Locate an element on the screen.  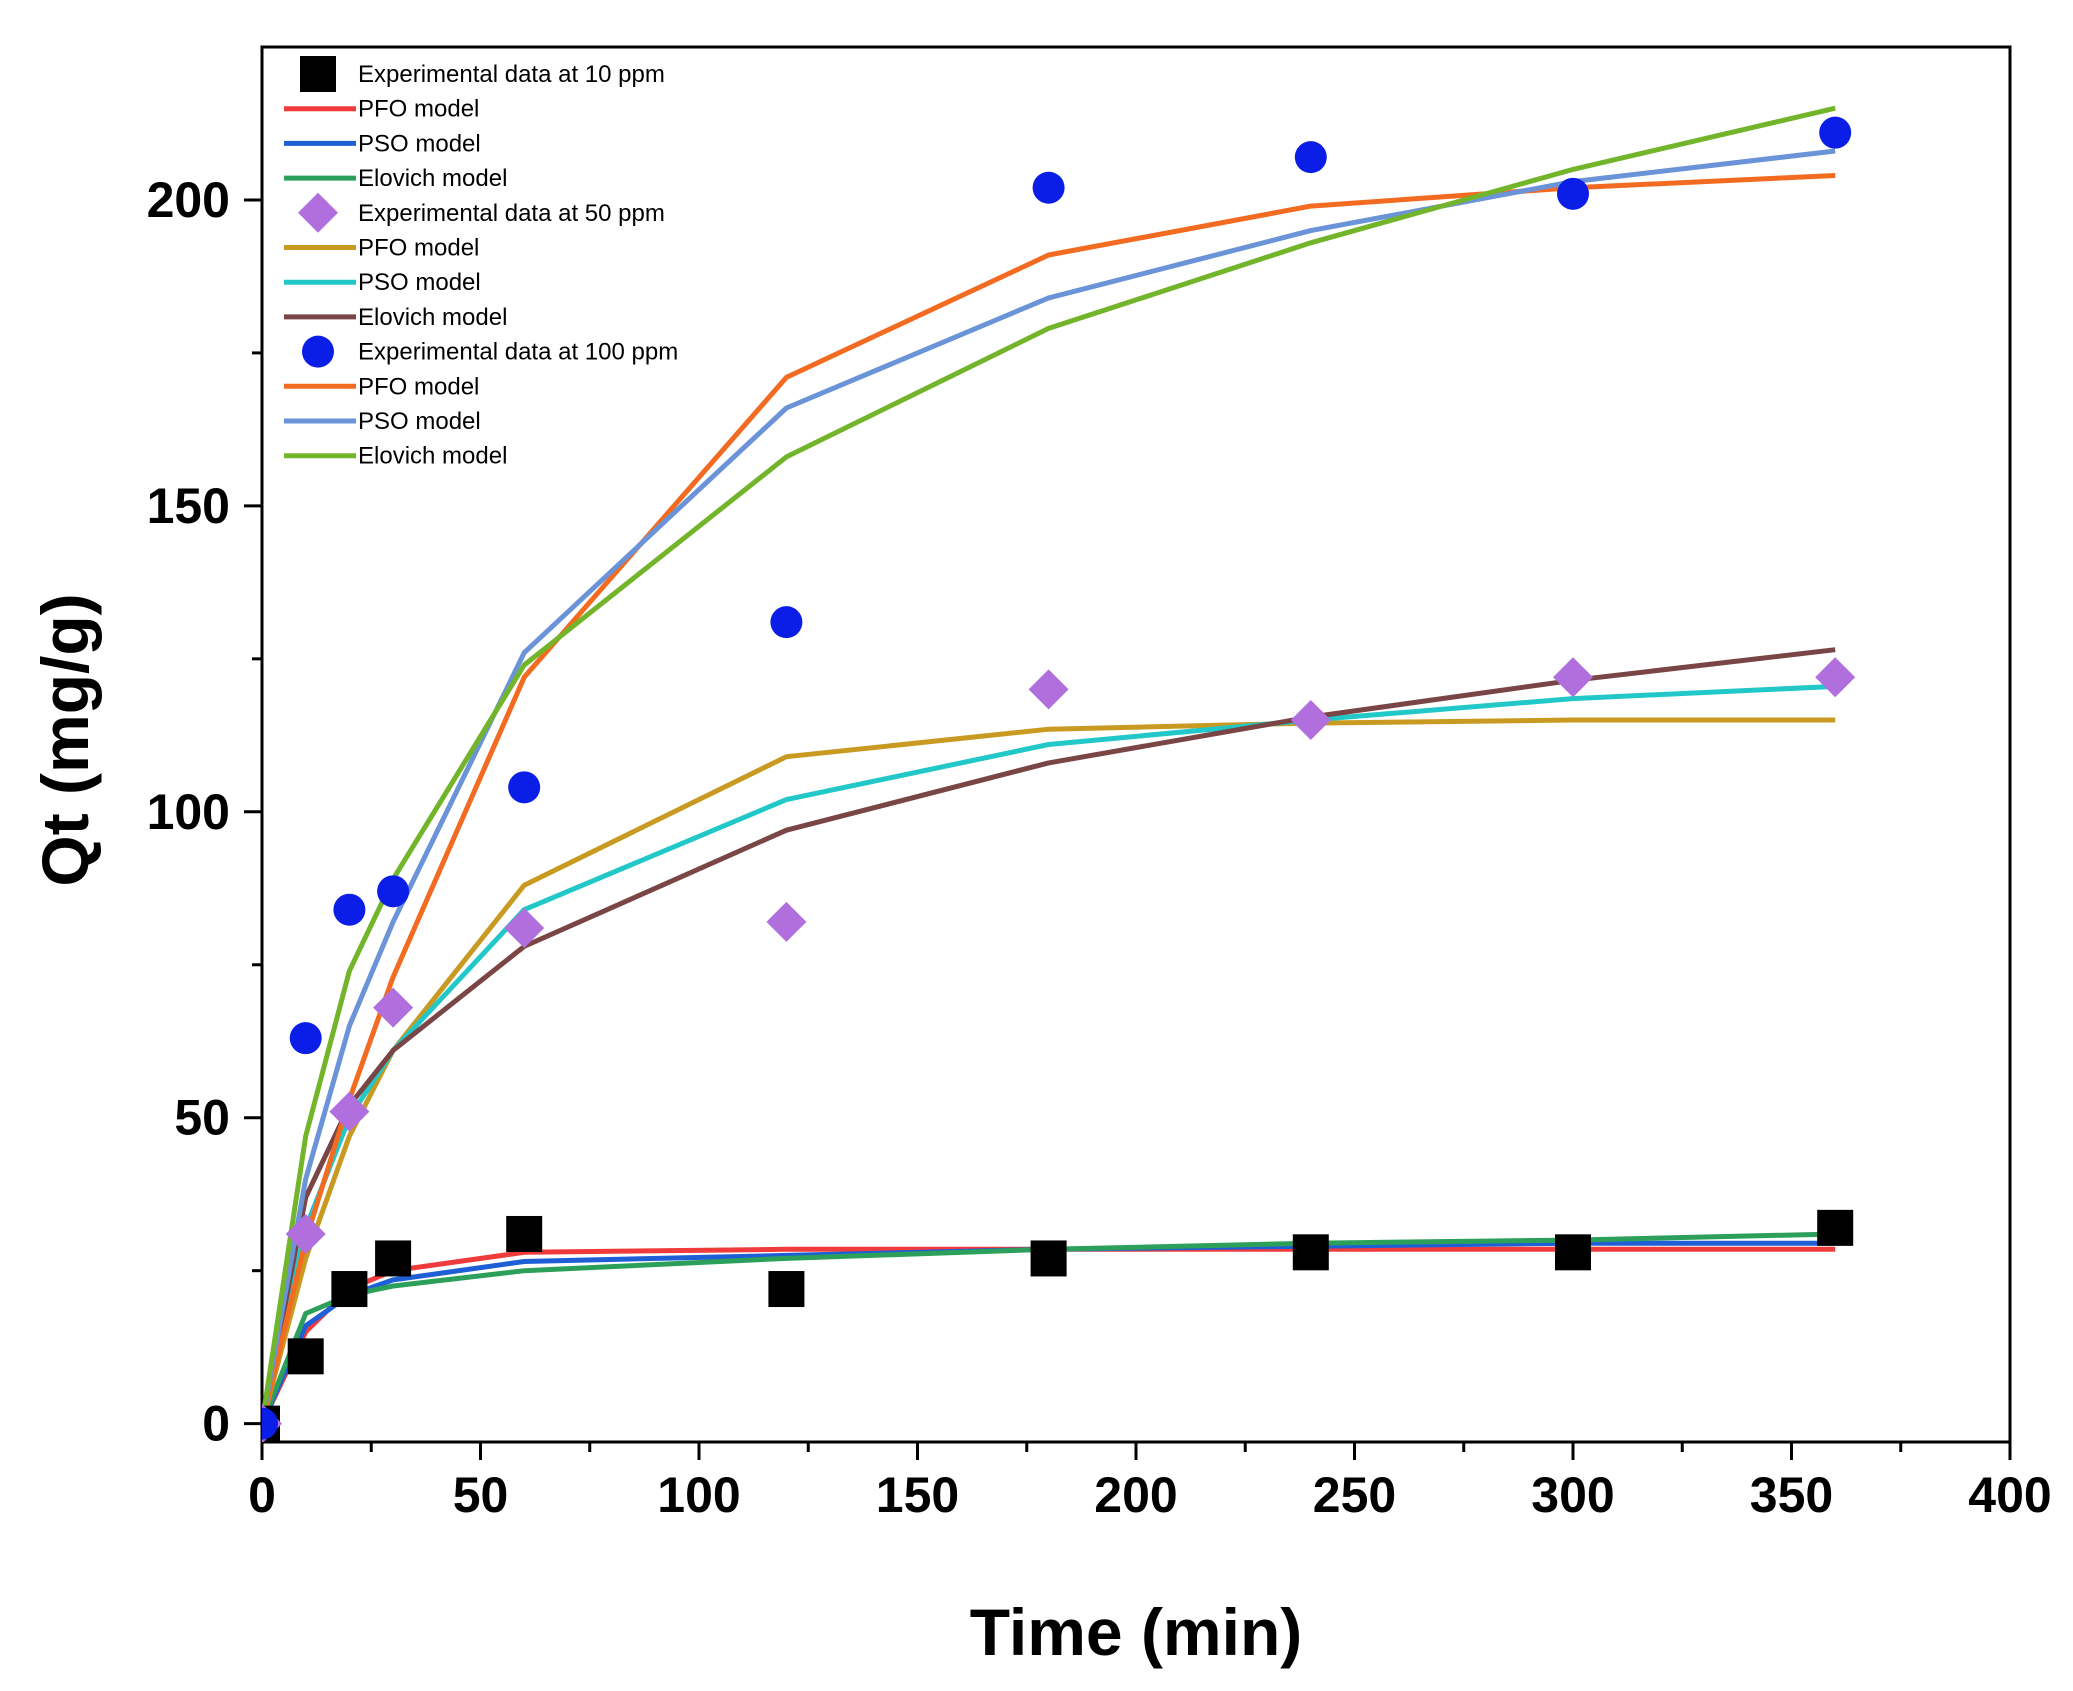
legend-label-4: Experimental data at 50 ppm is located at coordinates (511, 213).